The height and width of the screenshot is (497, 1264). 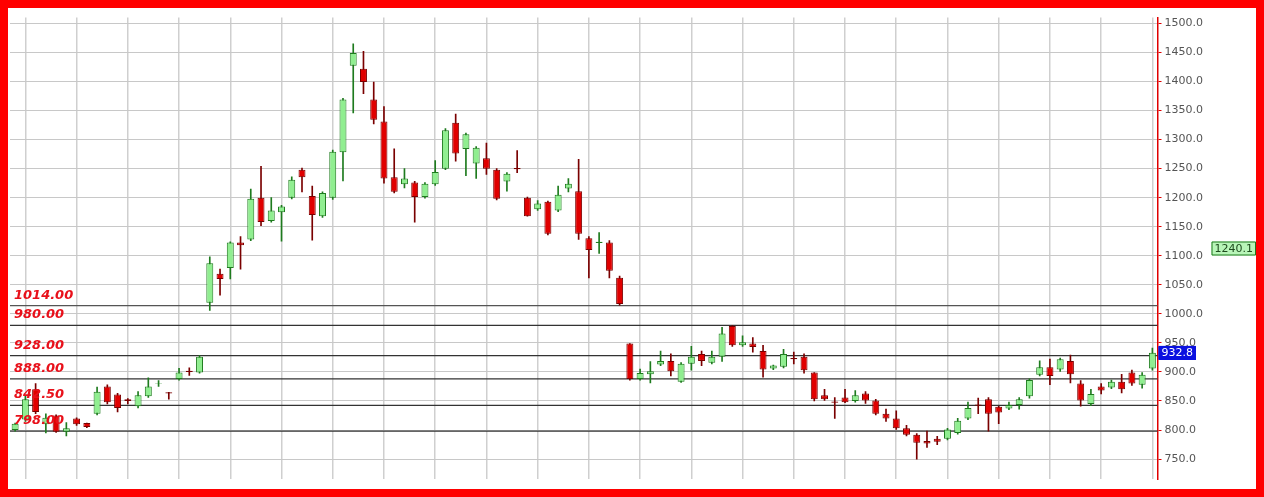 I want to click on y-tick-label: 1400.0, so click(x=1184, y=81).